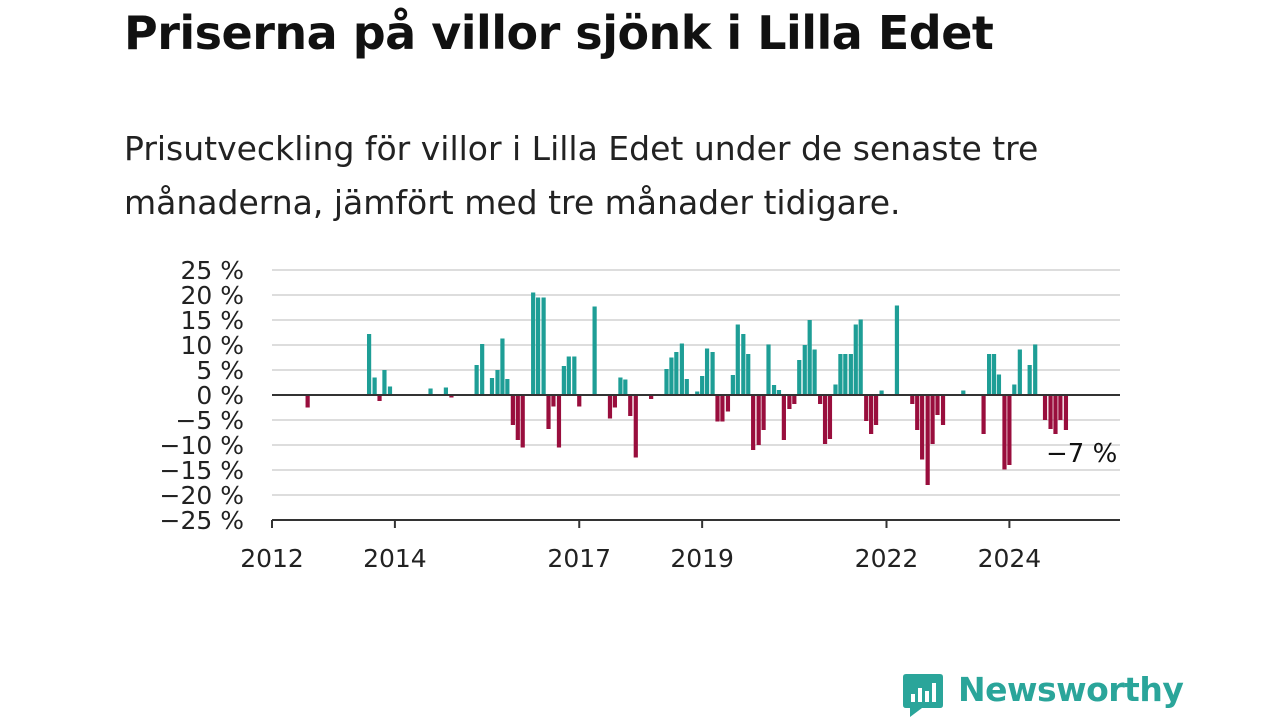  I want to click on x-tick-label: 2024, so click(1010, 558).